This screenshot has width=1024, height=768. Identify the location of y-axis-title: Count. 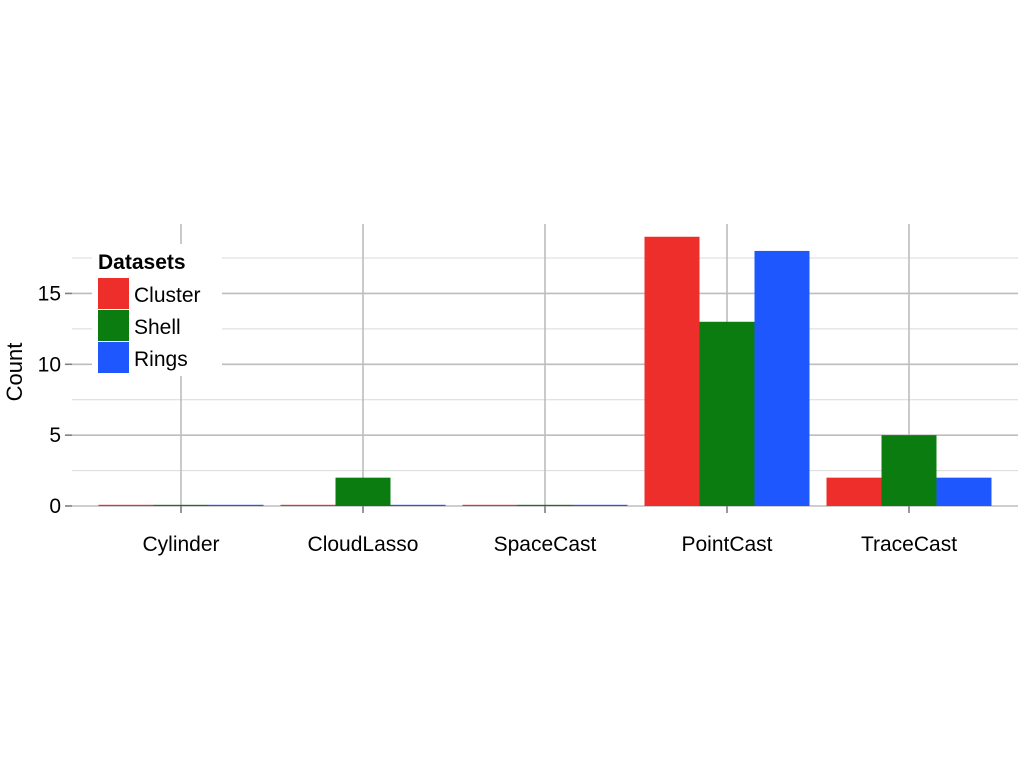
(14, 372).